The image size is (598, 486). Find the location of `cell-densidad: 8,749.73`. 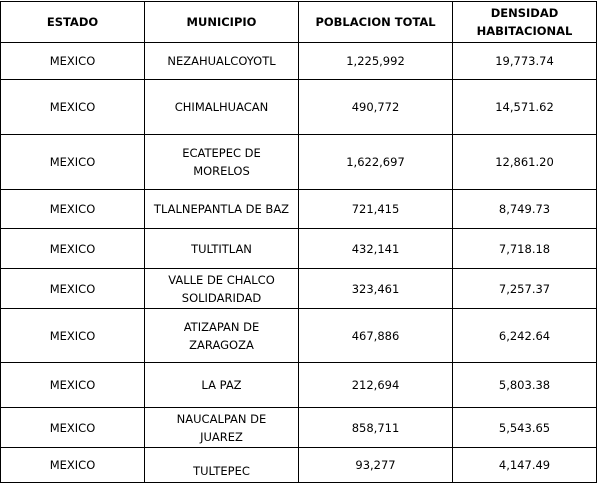

cell-densidad: 8,749.73 is located at coordinates (524, 209).